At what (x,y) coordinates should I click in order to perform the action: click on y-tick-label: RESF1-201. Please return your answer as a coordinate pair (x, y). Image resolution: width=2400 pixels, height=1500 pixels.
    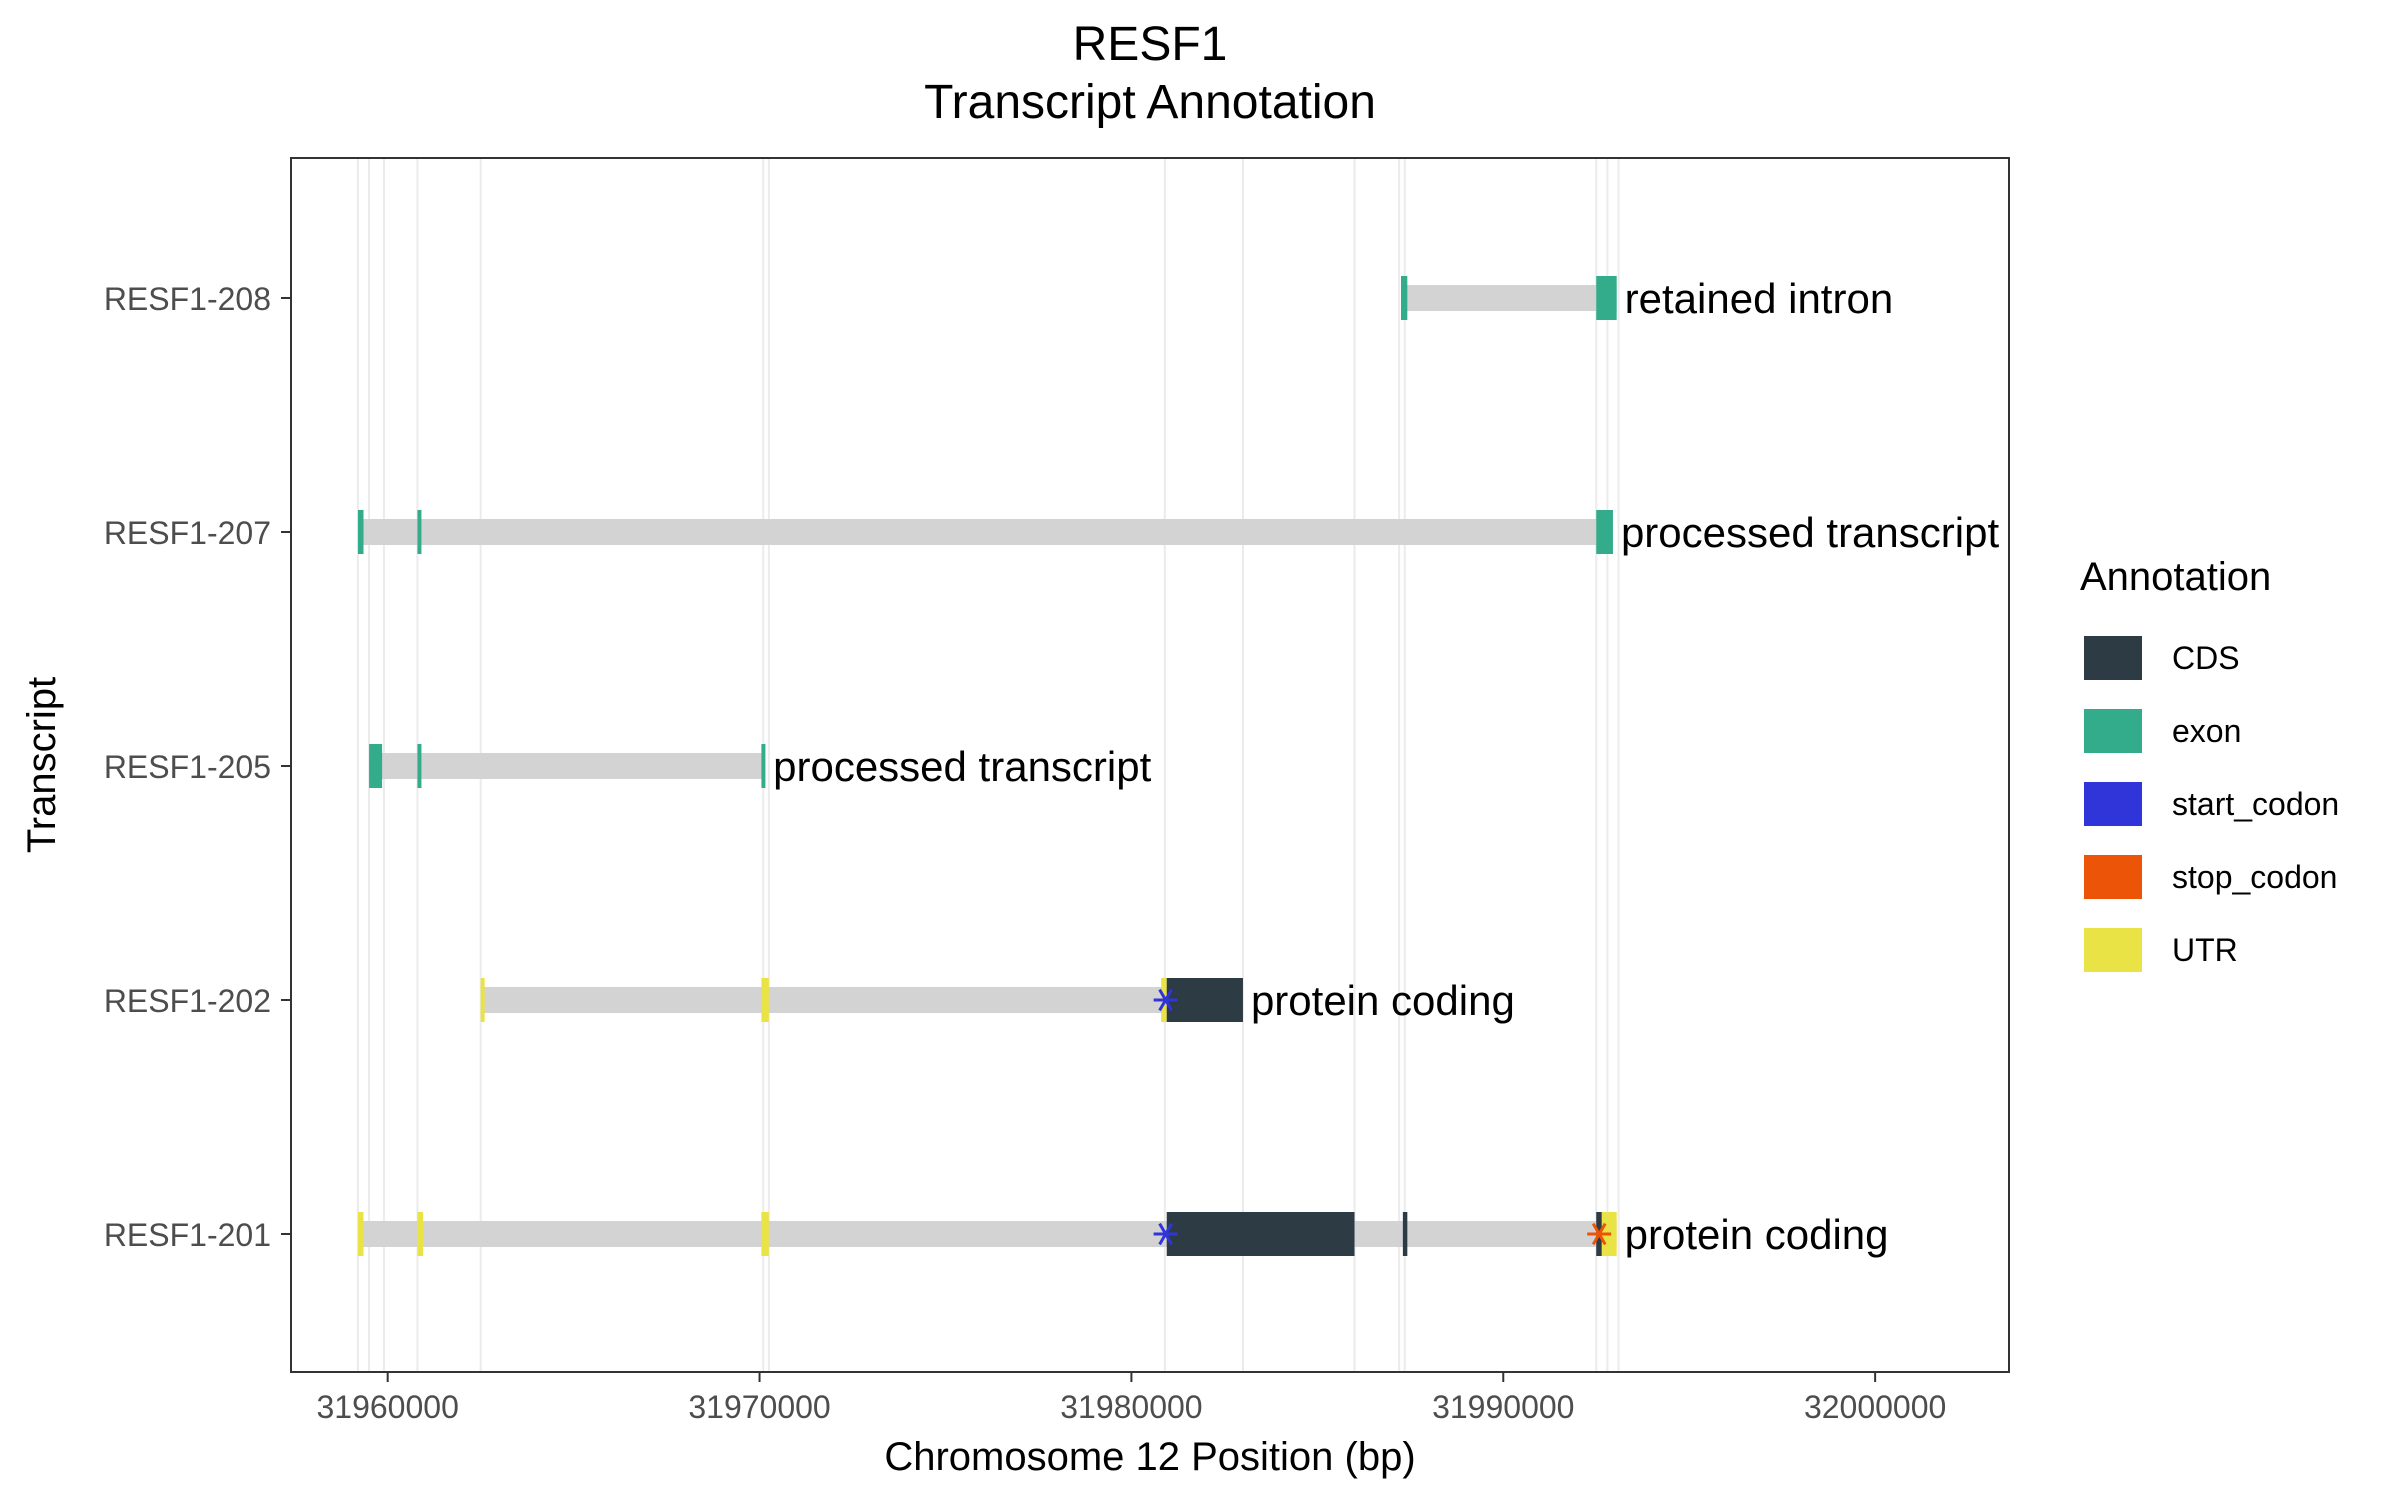
    Looking at the image, I should click on (187, 1235).